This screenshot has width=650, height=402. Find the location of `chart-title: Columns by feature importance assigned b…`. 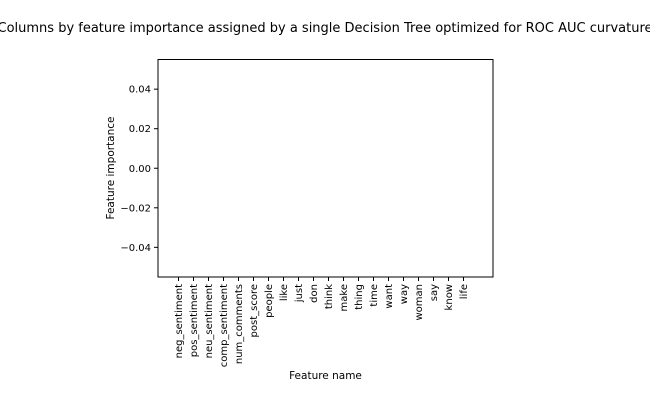

chart-title: Columns by feature importance assigned b… is located at coordinates (325, 28).